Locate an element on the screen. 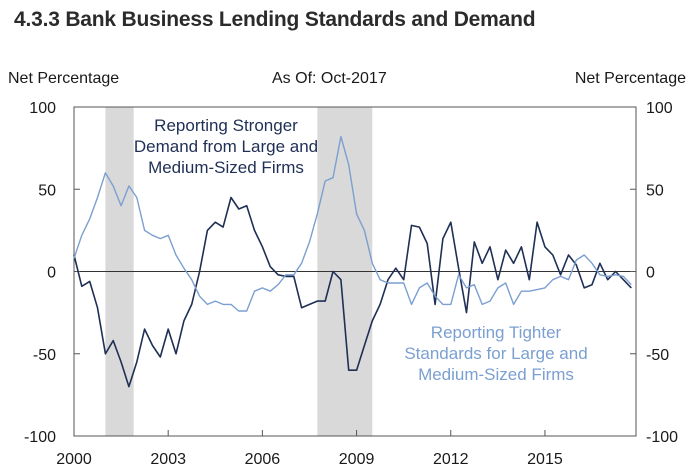  x-tick-label: 2003 is located at coordinates (168, 459).